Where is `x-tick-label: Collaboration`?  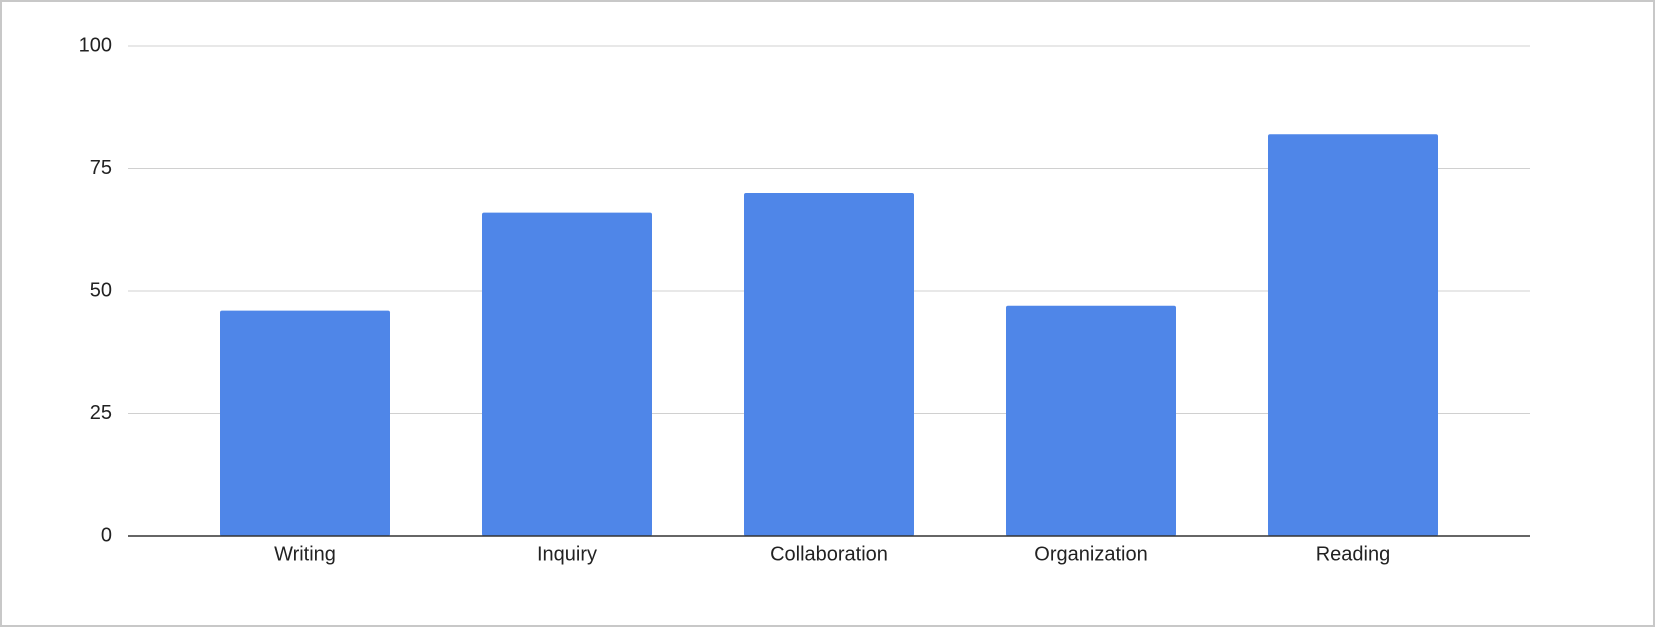
x-tick-label: Collaboration is located at coordinates (829, 554).